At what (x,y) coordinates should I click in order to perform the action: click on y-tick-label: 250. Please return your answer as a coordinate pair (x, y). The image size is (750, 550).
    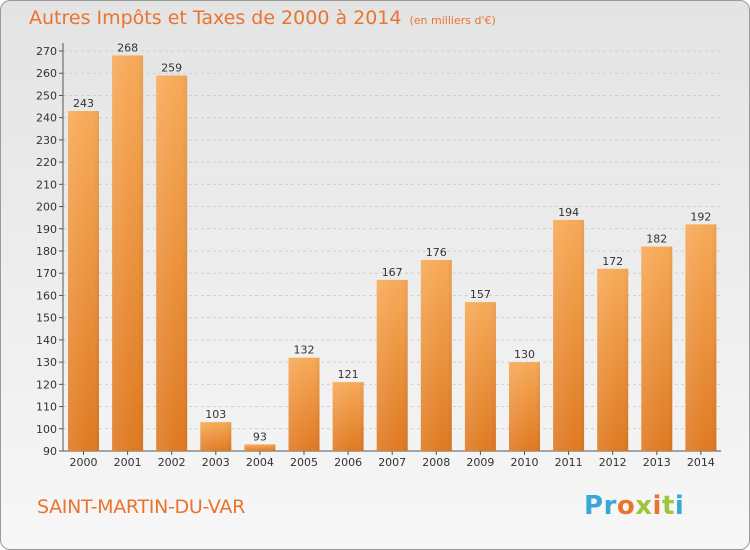
    Looking at the image, I should click on (46, 95).